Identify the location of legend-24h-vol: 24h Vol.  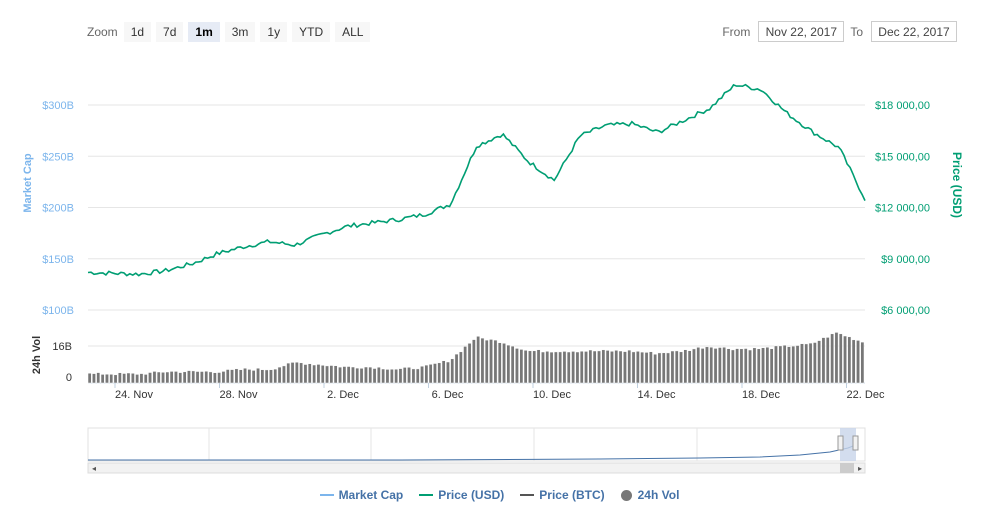
(649, 495).